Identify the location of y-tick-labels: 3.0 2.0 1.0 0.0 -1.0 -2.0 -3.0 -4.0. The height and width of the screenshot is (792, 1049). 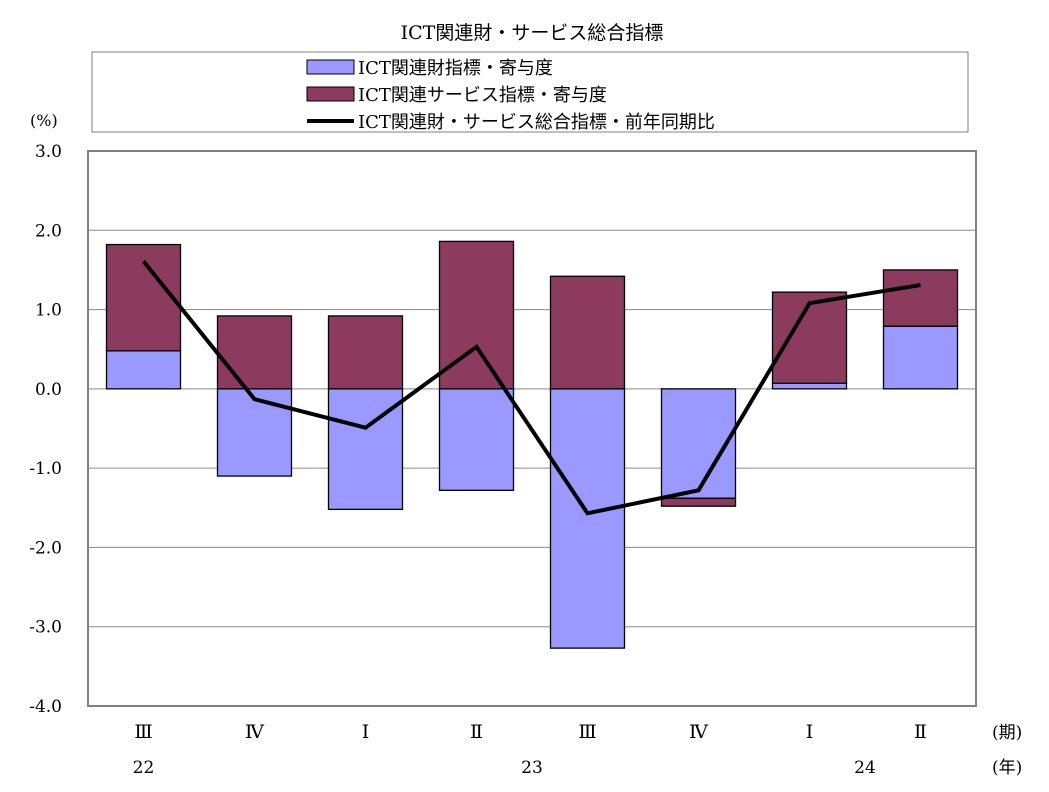
(45, 429).